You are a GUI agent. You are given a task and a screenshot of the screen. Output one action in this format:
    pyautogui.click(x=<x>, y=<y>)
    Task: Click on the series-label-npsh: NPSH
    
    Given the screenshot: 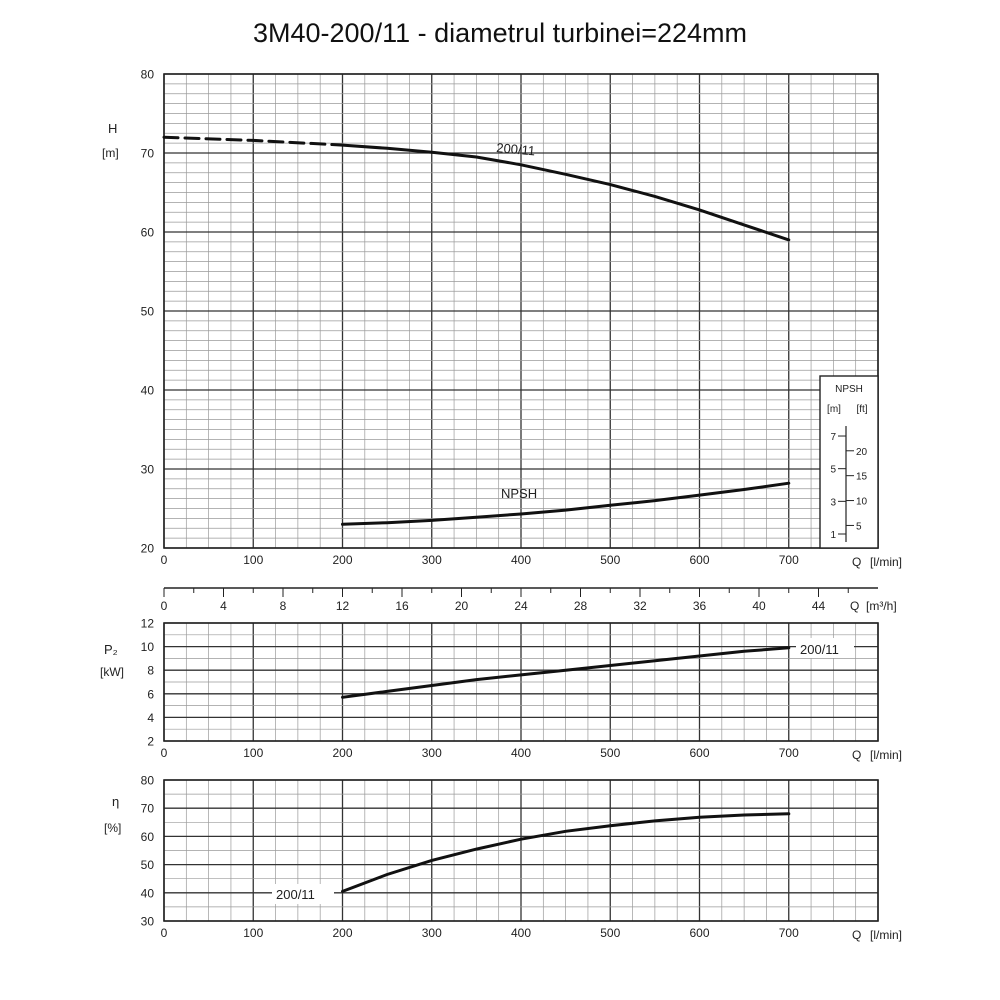 What is the action you would take?
    pyautogui.click(x=519, y=493)
    